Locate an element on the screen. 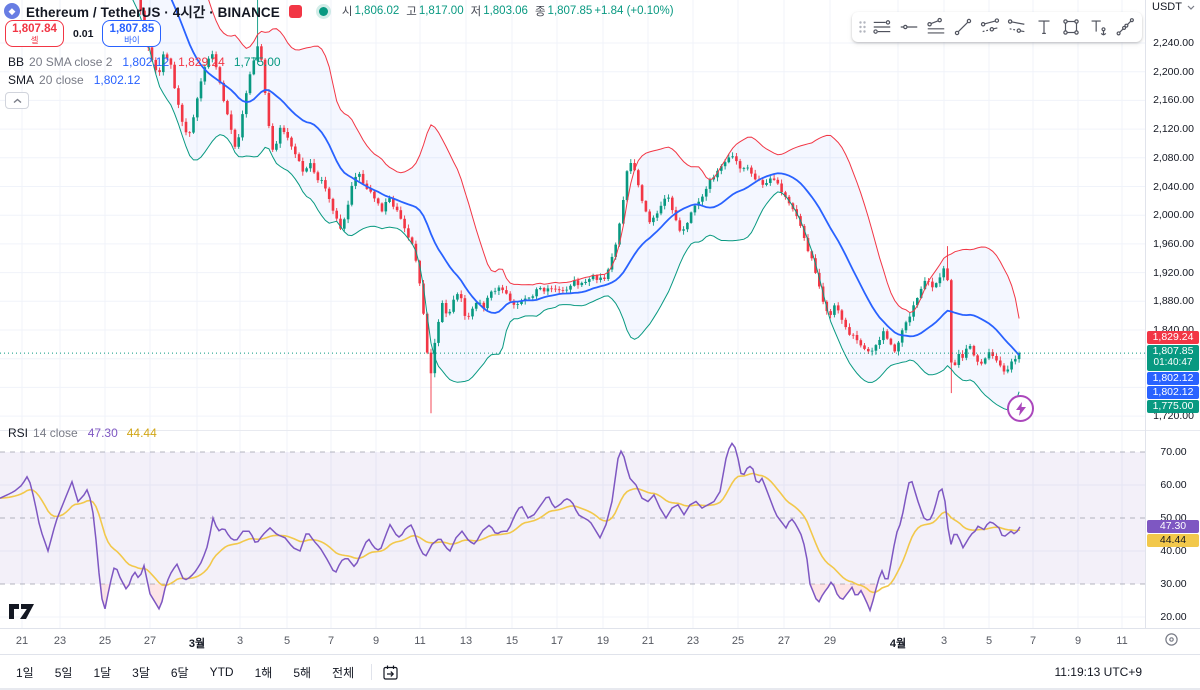 This screenshot has height=690, width=1200. price-tick: 2,120.00 is located at coordinates (1173, 129).